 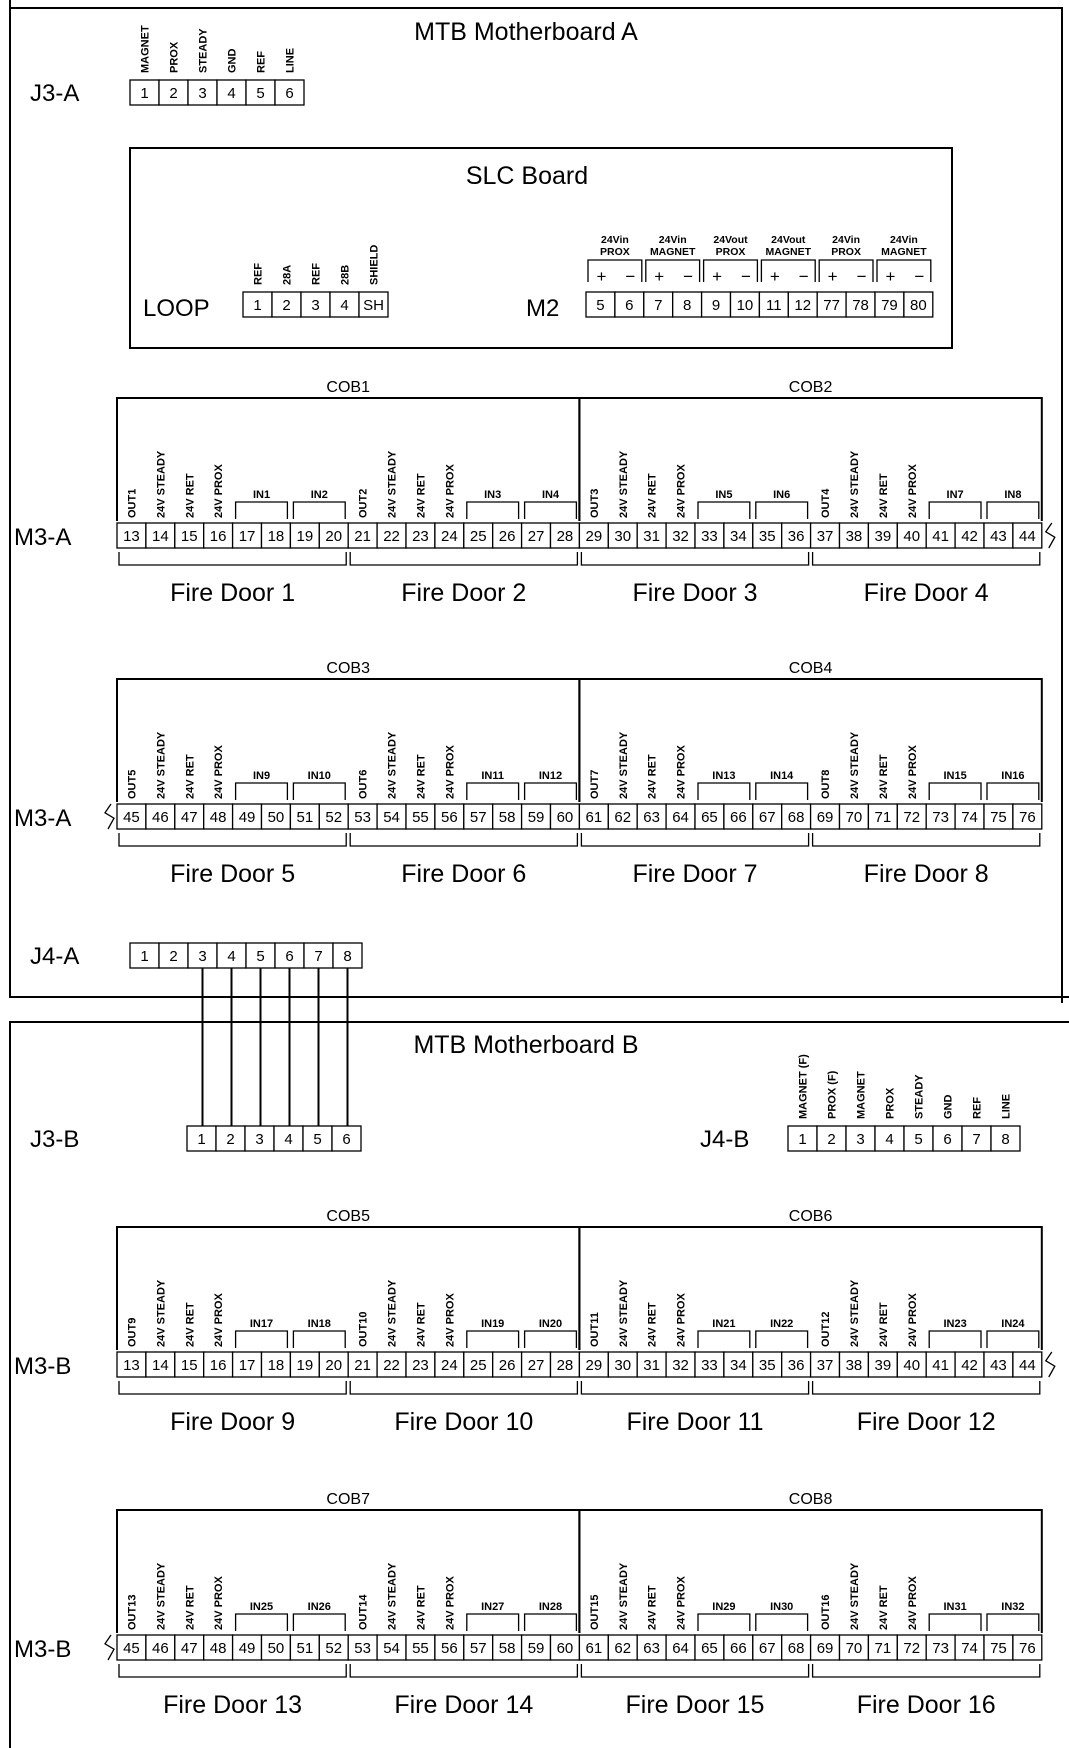 I want to click on m2-group-label: MAGNET, so click(x=789, y=252).